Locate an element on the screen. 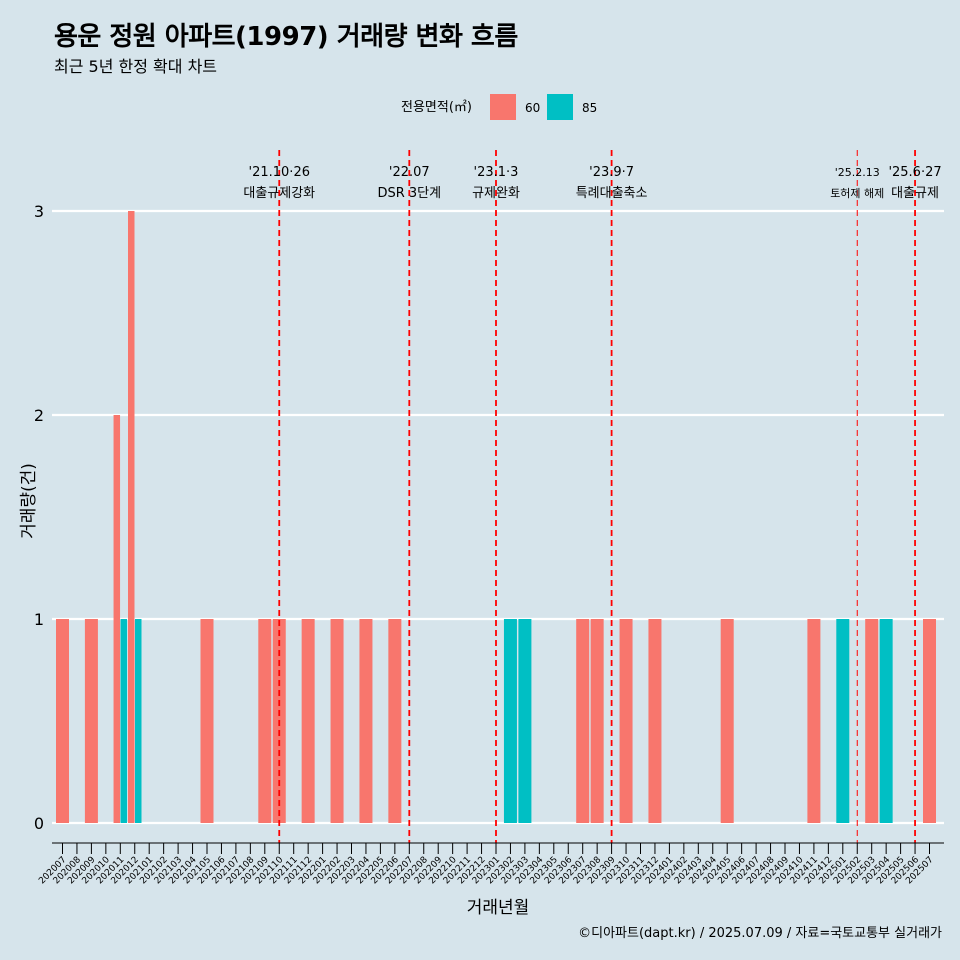 The width and height of the screenshot is (960, 960). y-axis: 0 1 2 3 is located at coordinates (39, 517).